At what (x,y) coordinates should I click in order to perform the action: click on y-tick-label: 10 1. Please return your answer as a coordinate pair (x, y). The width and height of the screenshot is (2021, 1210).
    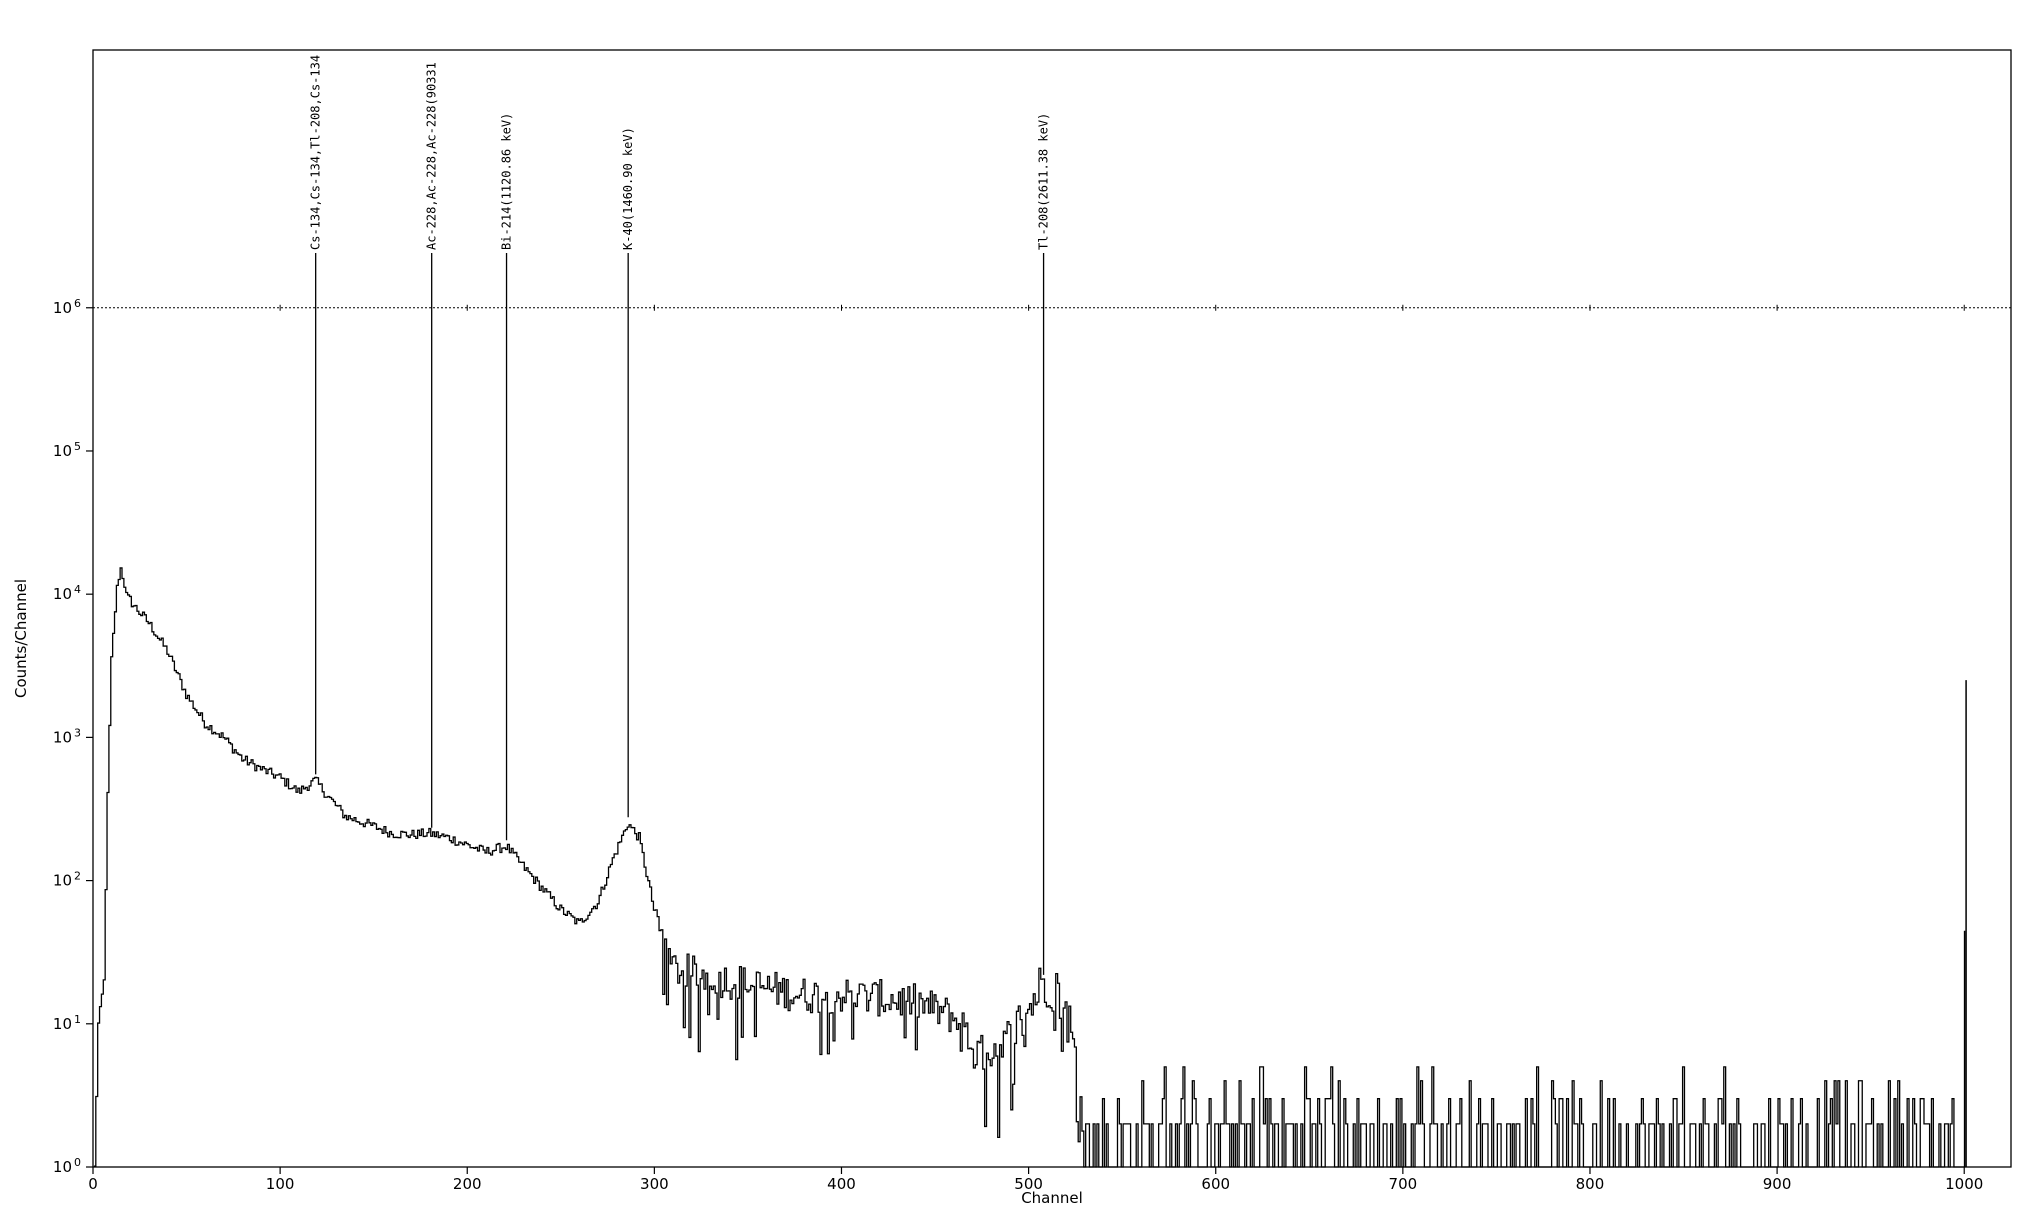
    Looking at the image, I should click on (67, 1023).